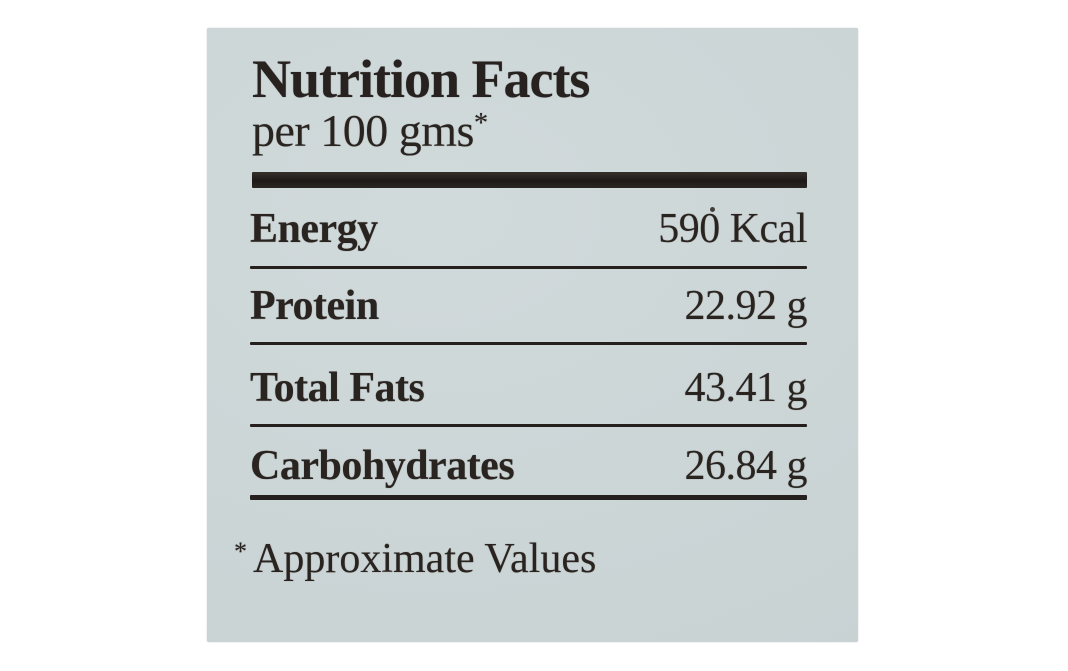  Describe the element at coordinates (382, 466) in the screenshot. I see `row-label: Carbohydrates` at that location.